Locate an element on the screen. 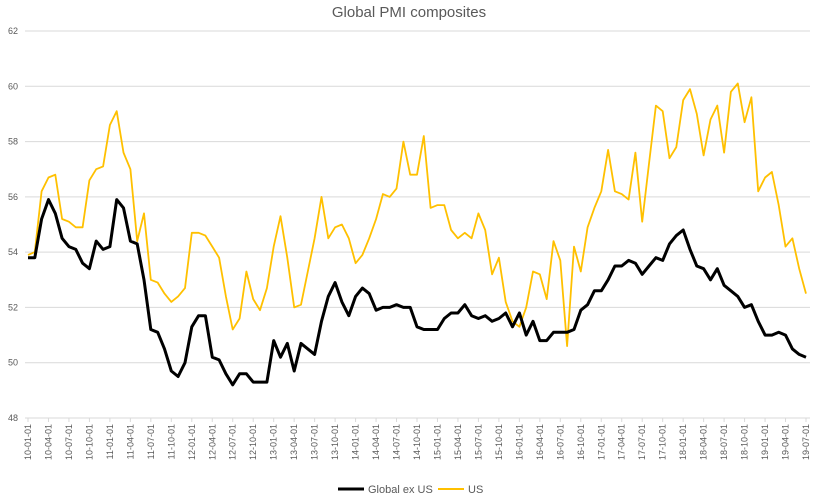 This screenshot has width=818, height=501. x-tick-label: 16-04-01 is located at coordinates (540, 442).